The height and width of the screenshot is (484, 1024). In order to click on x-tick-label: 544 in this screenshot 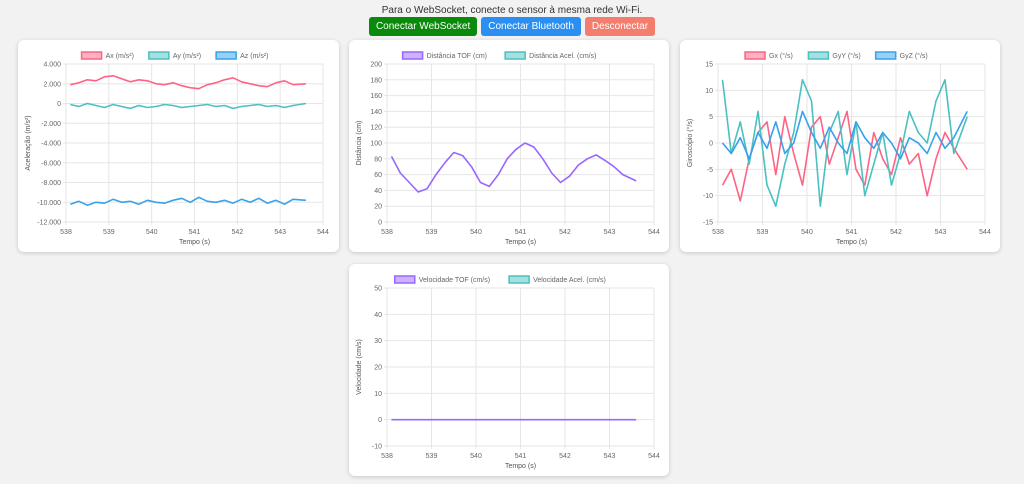, I will do `click(323, 232)`.